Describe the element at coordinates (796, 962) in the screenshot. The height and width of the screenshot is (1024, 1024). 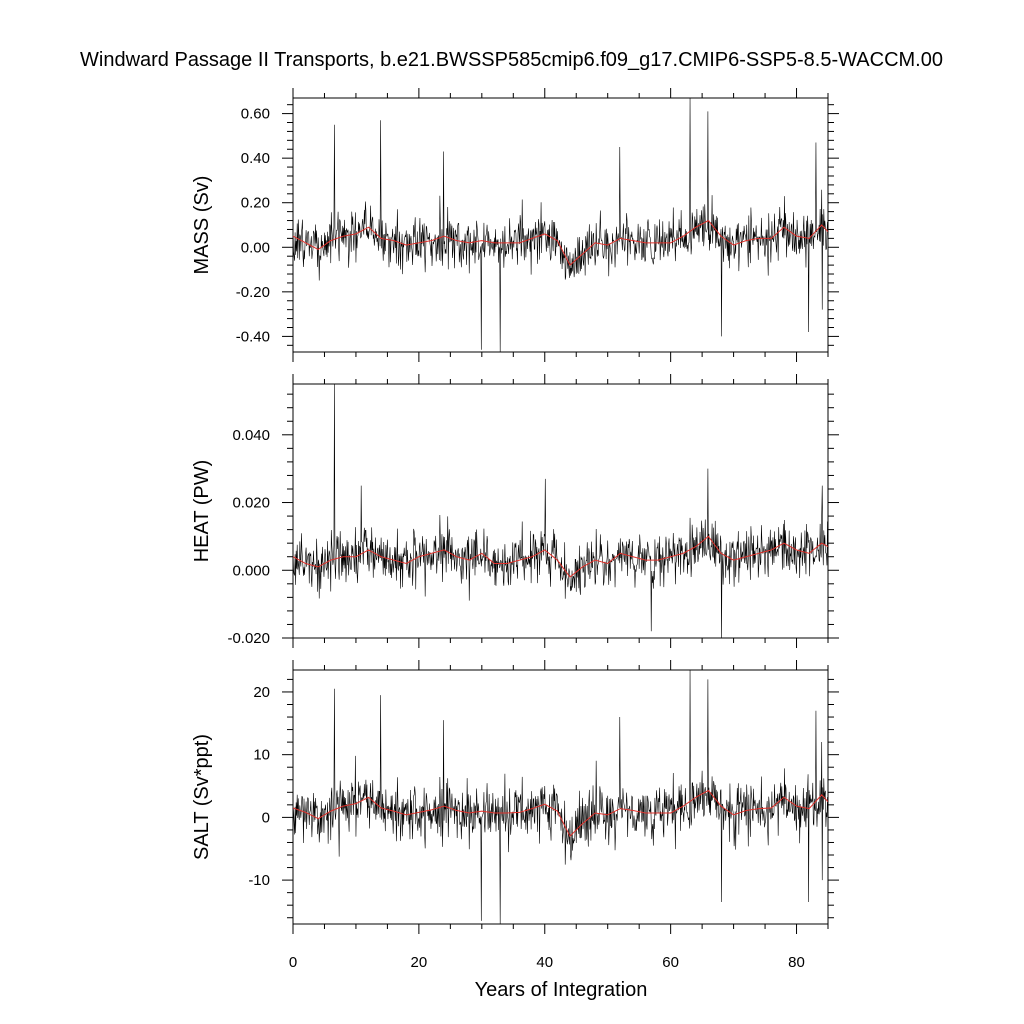
I see `x-tick-label: 80` at that location.